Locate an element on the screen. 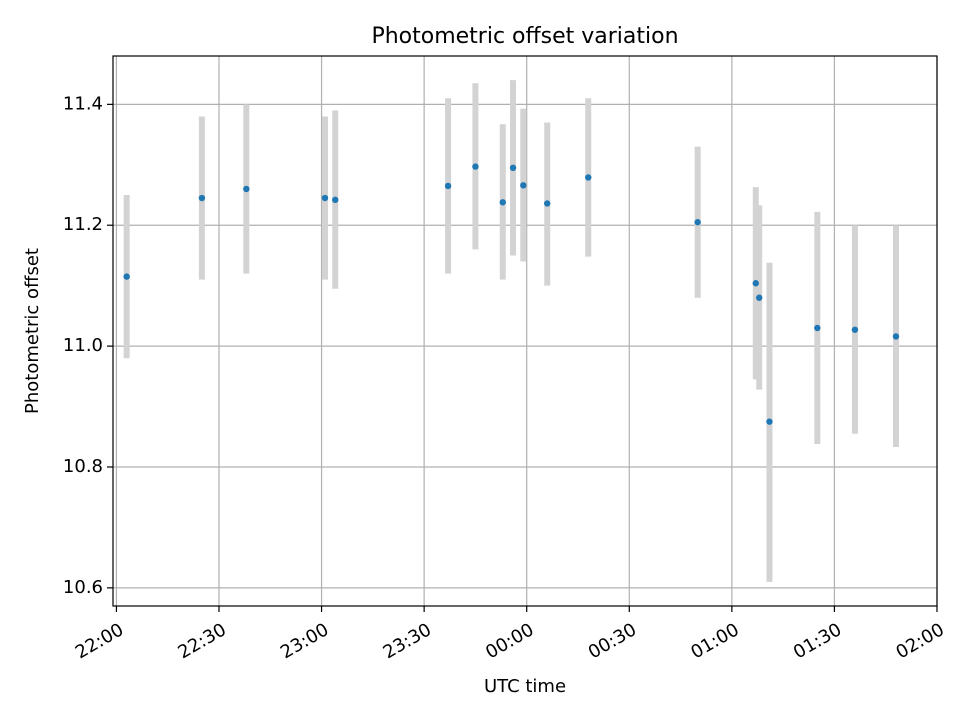 This screenshot has width=960, height=720. y-tick-label: 11.0 is located at coordinates (83, 345).